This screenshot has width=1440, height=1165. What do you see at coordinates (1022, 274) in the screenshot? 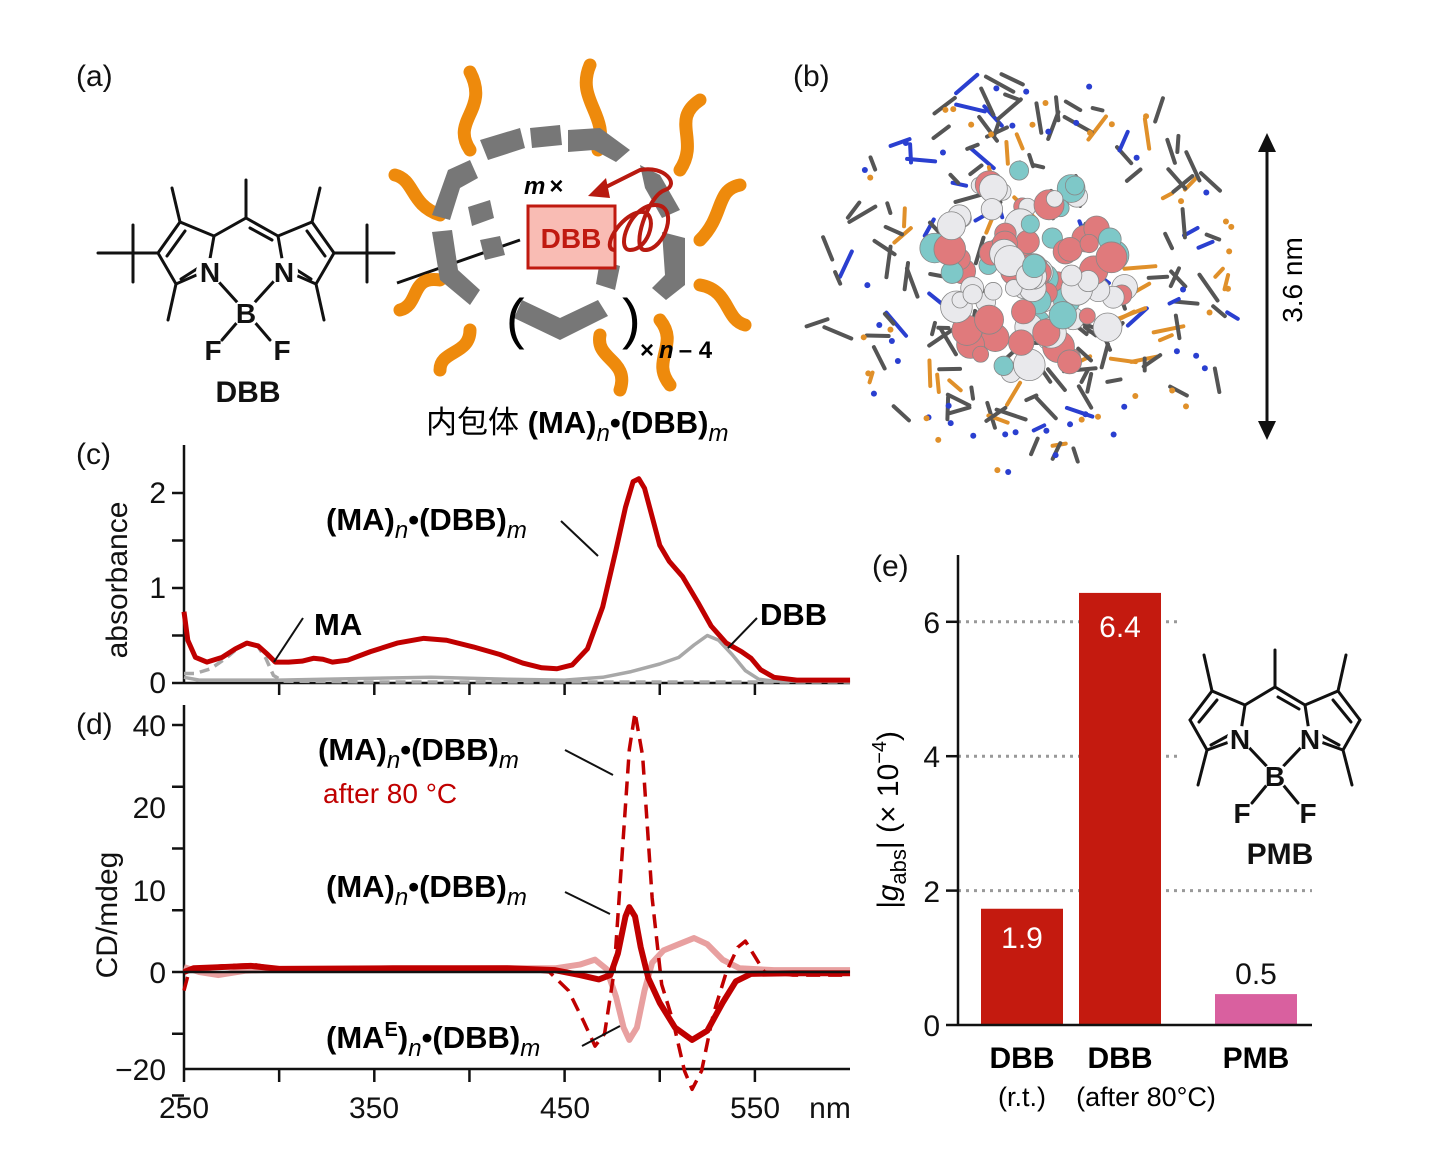
I see `molecular-model` at bounding box center [1022, 274].